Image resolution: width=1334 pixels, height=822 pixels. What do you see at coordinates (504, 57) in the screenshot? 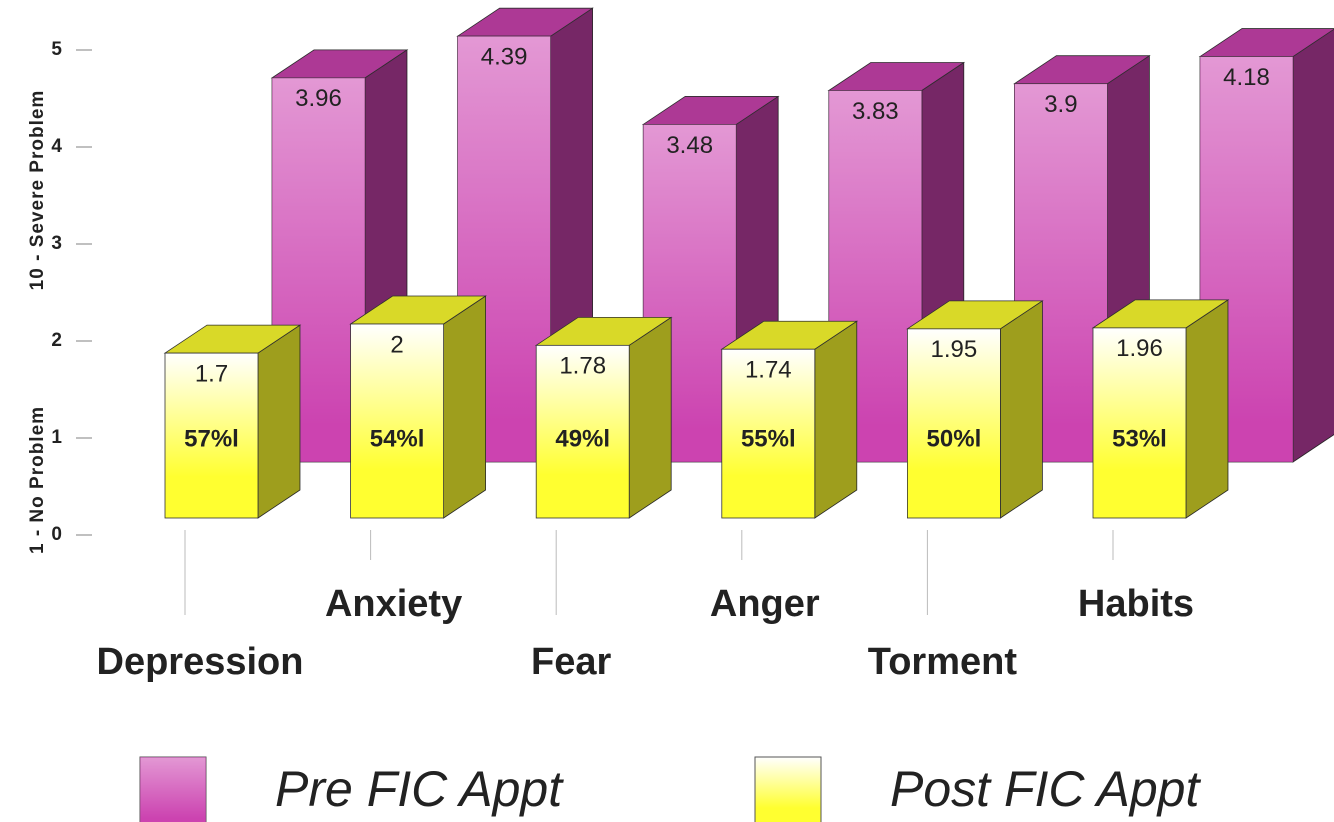
I see `data-label: 4.39` at bounding box center [504, 57].